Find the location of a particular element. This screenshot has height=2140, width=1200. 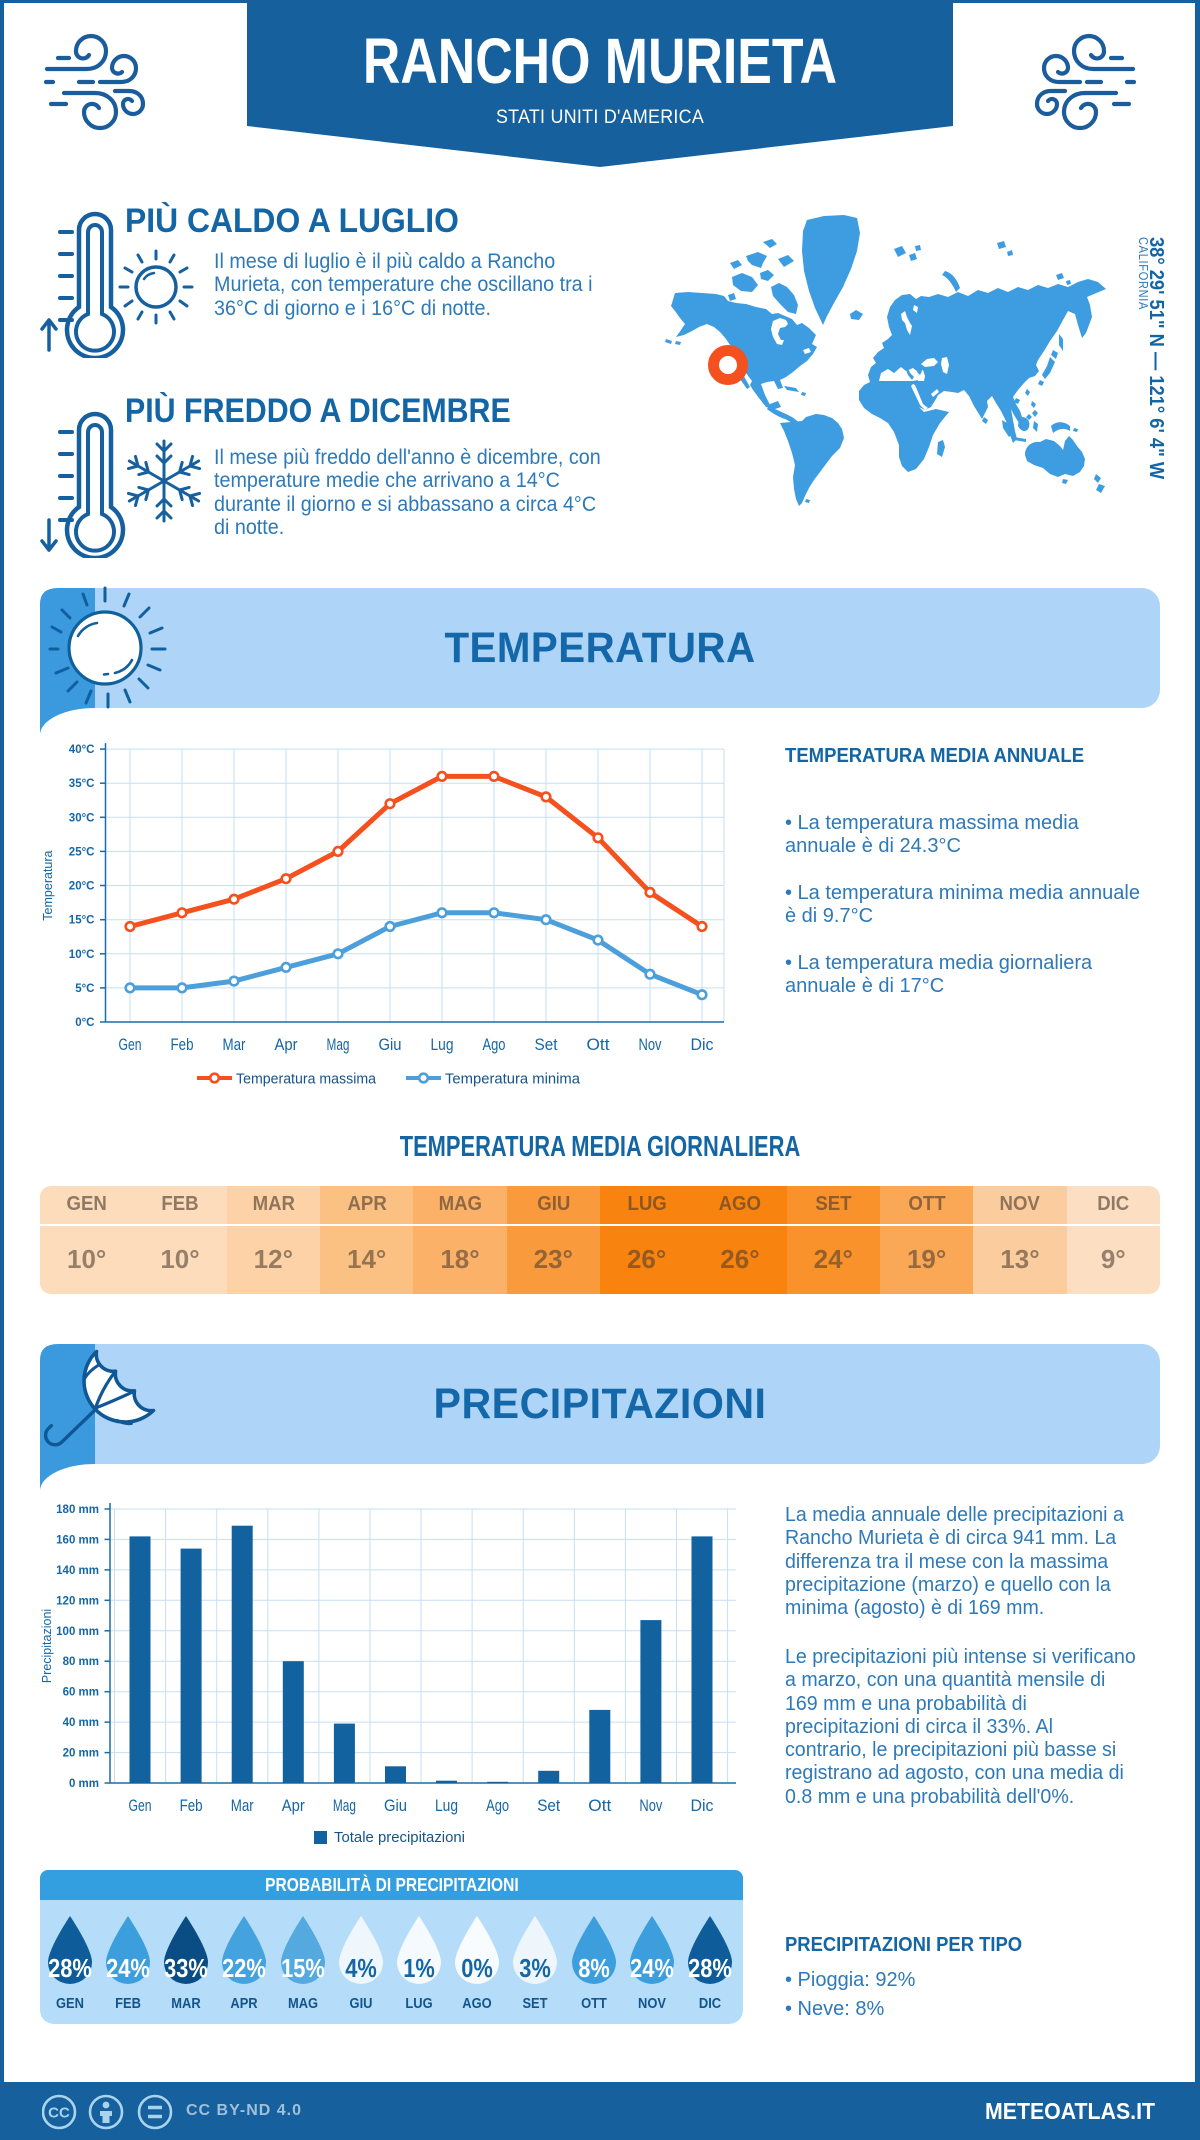

svg-text: 10°C is located at coordinates (82, 955).